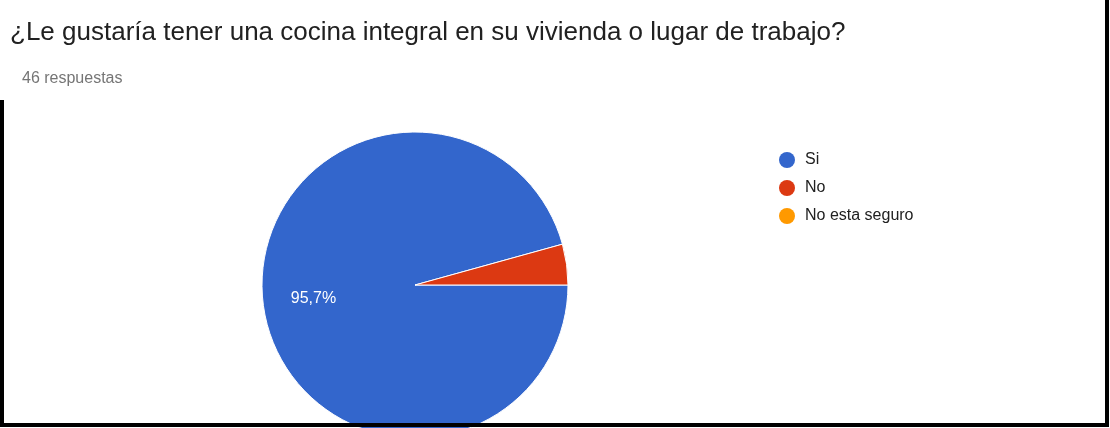 This screenshot has height=428, width=1110. Describe the element at coordinates (859, 215) in the screenshot. I see `legend-label: No esta seguro` at that location.